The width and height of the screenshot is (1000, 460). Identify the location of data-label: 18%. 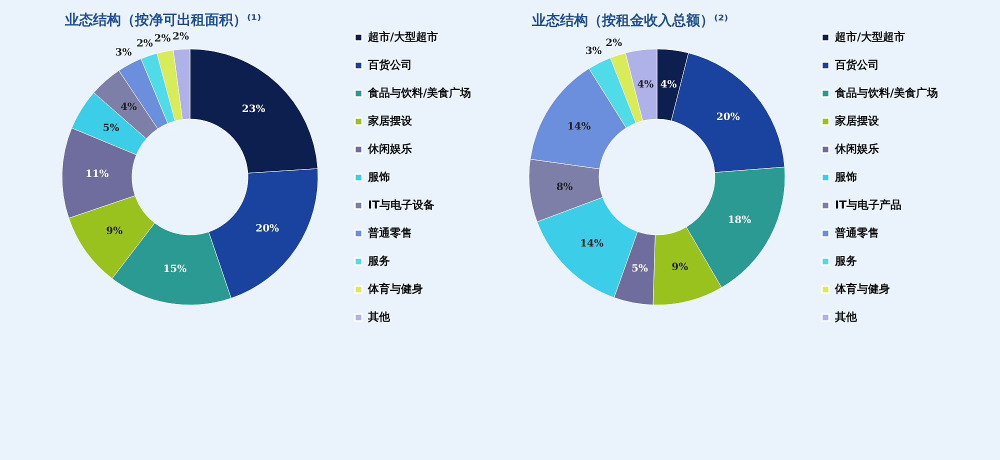
(740, 220).